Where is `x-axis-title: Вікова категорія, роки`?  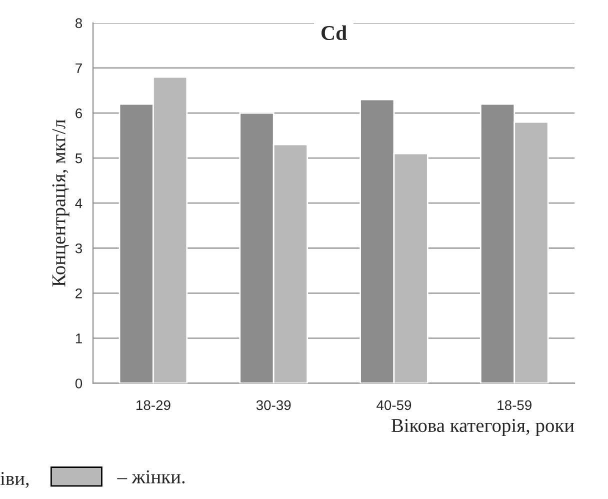
x-axis-title: Вікова категорія, роки is located at coordinates (482, 427).